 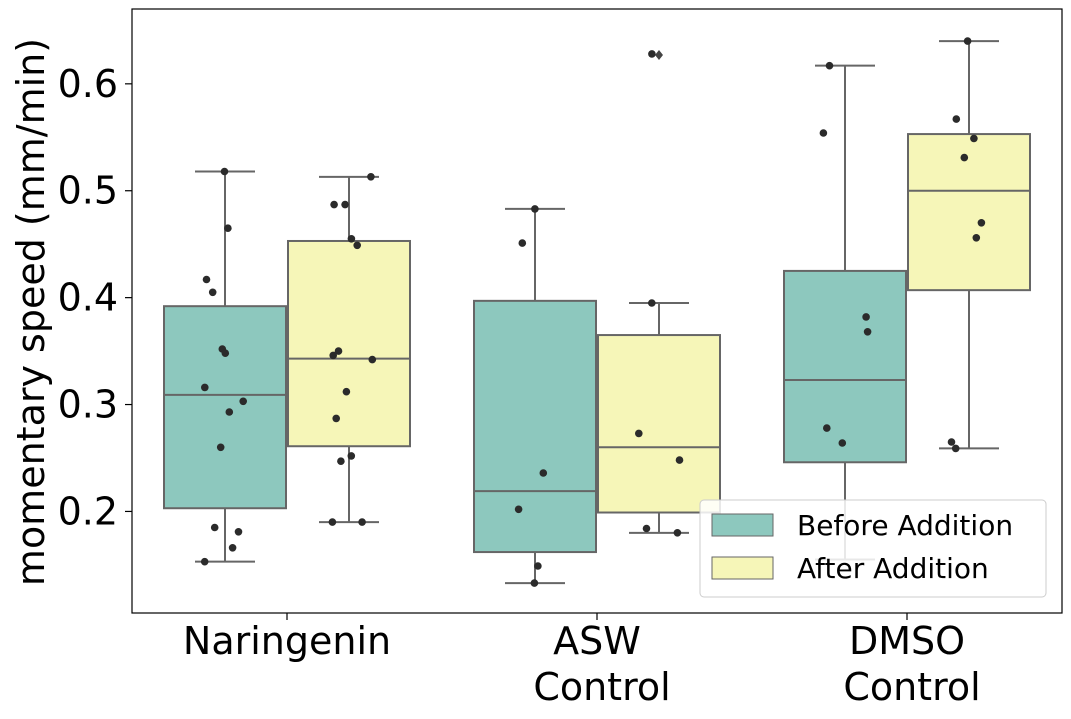 I want to click on y-tick-label: 0.6, so click(x=88, y=84).